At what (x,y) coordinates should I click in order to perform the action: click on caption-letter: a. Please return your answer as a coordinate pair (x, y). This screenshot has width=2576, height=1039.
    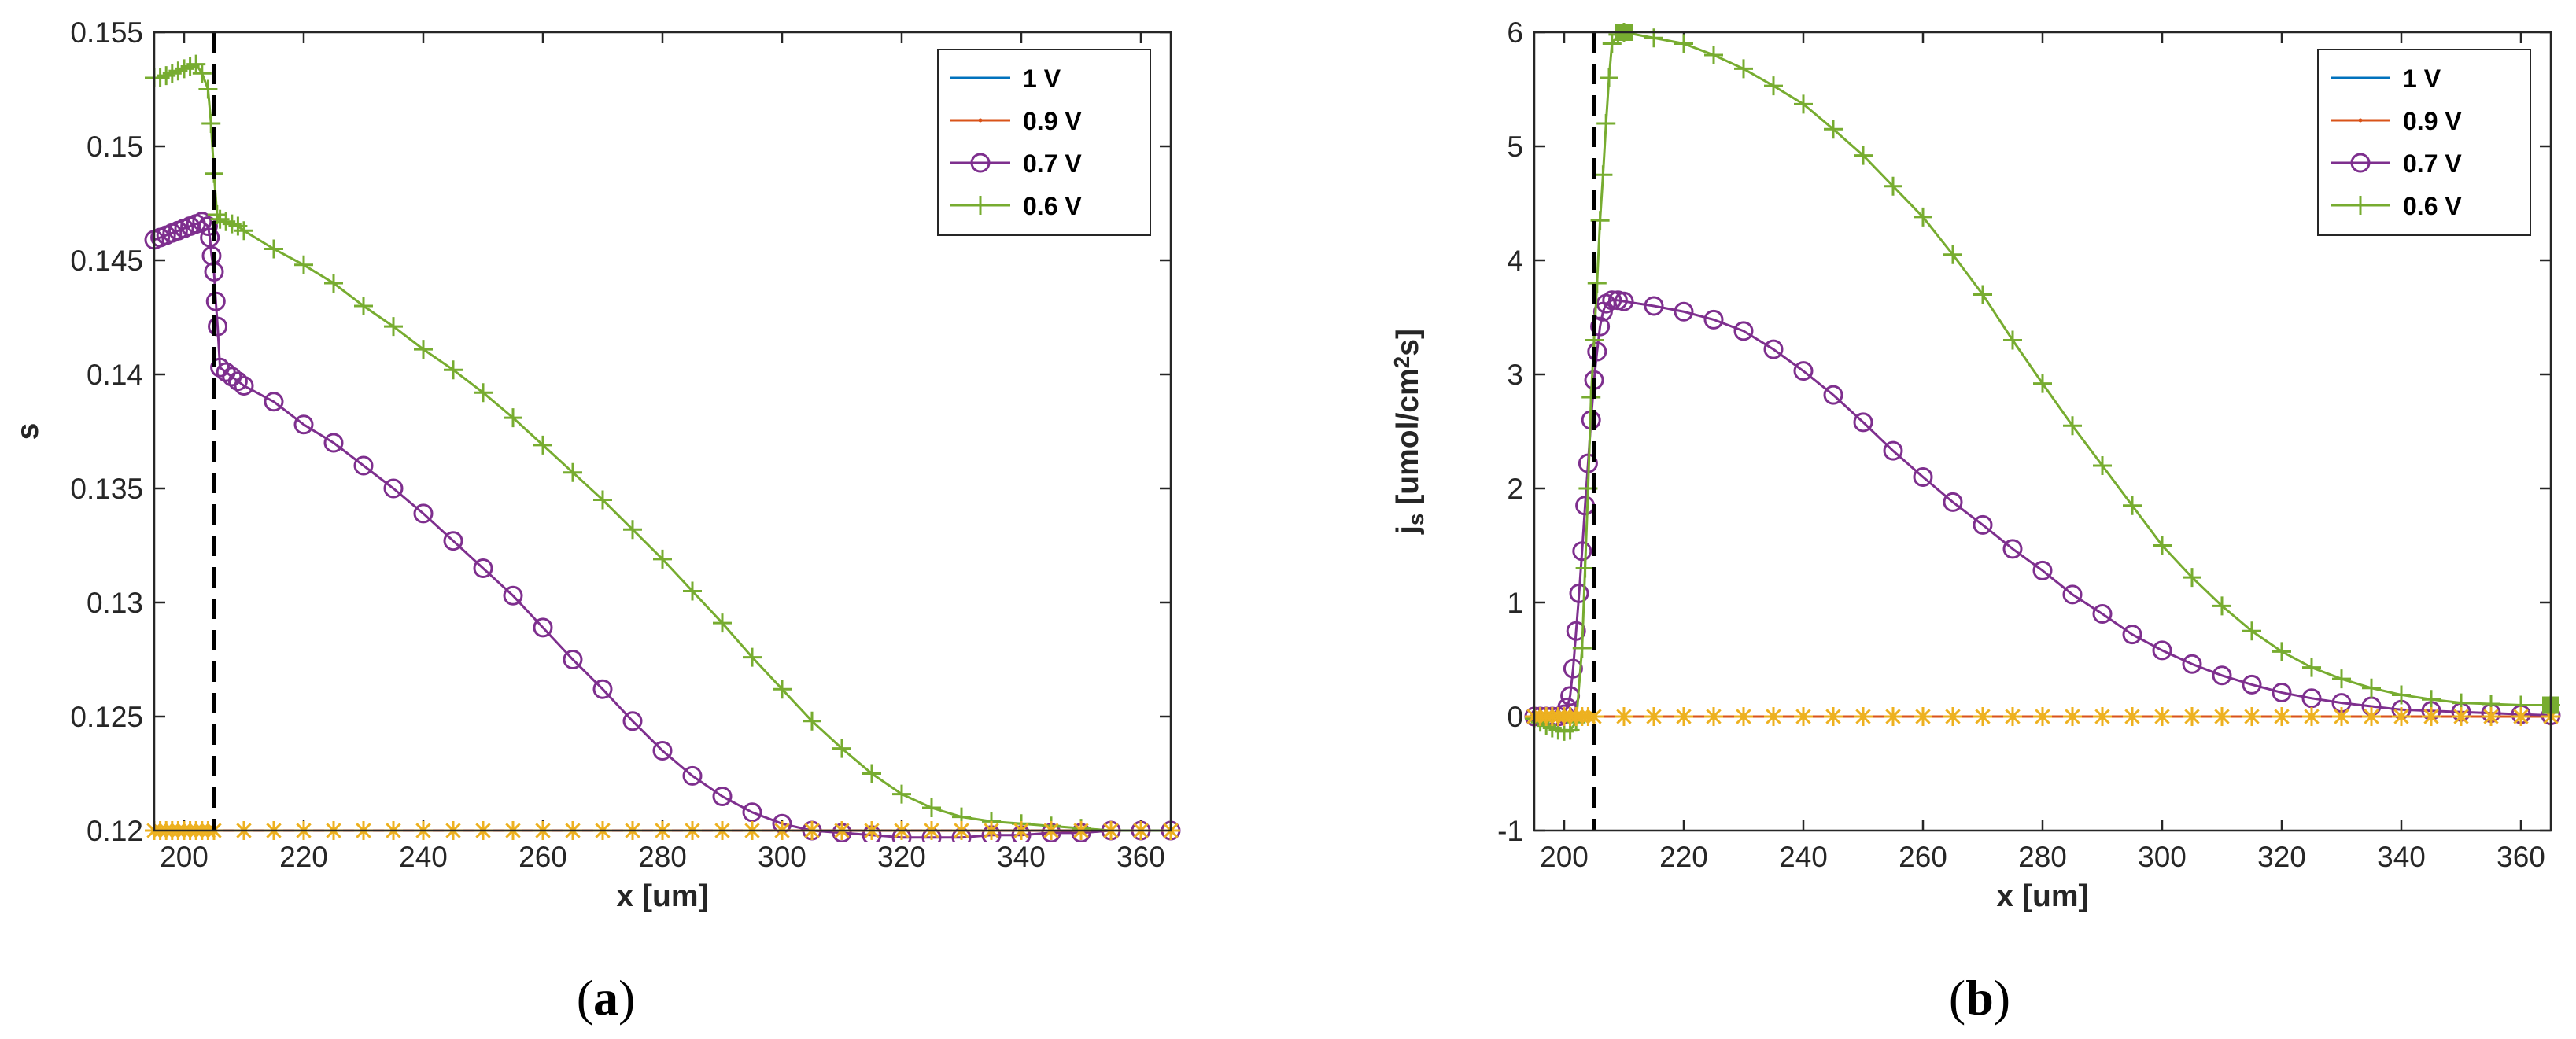
    Looking at the image, I should click on (605, 998).